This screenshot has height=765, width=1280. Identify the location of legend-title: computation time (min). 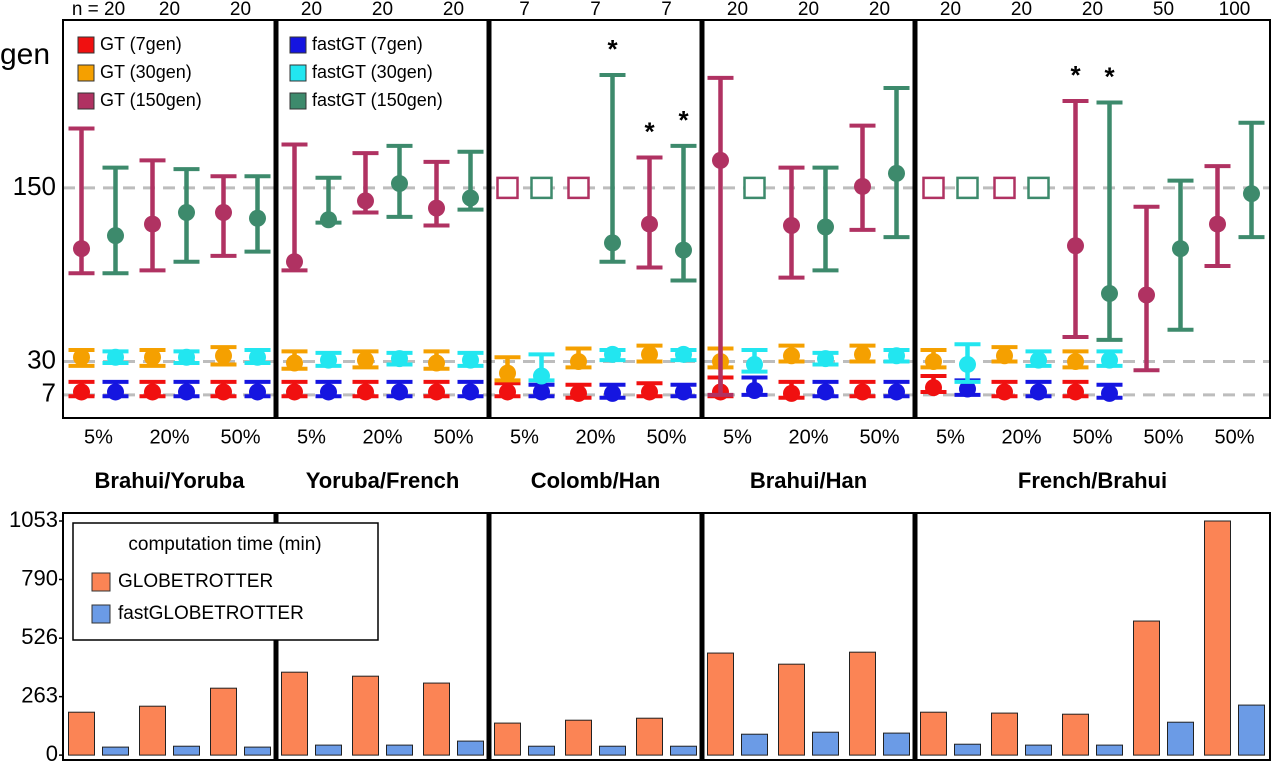
(224, 544).